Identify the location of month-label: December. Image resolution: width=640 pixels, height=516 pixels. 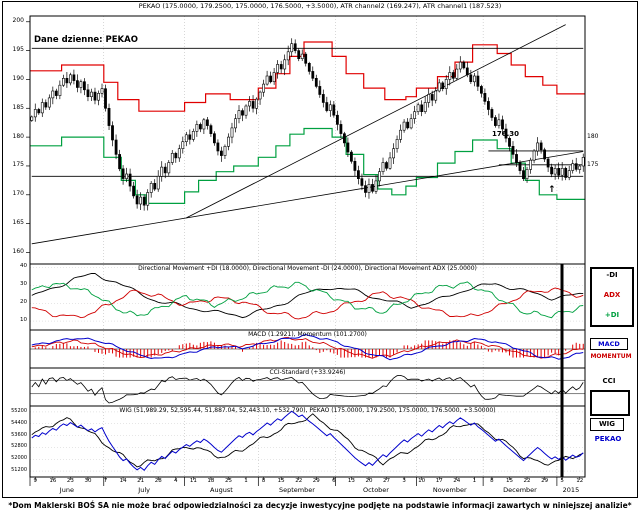
(520, 490).